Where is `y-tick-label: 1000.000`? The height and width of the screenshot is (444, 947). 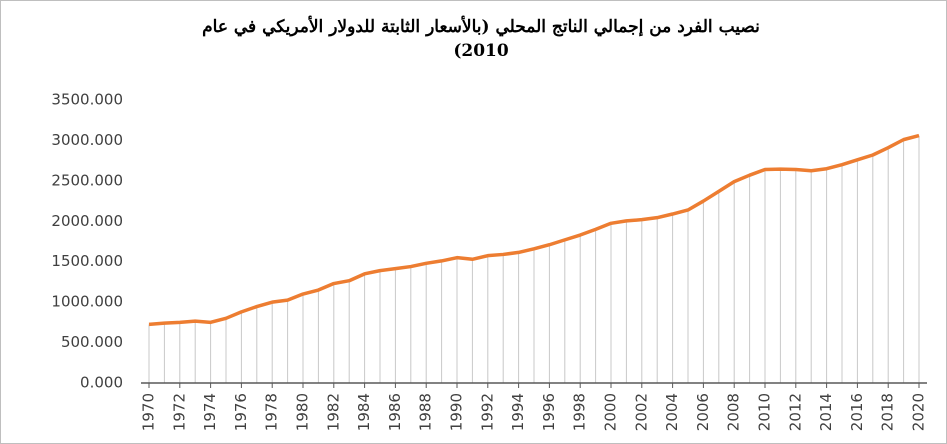 y-tick-label: 1000.000 is located at coordinates (87, 302).